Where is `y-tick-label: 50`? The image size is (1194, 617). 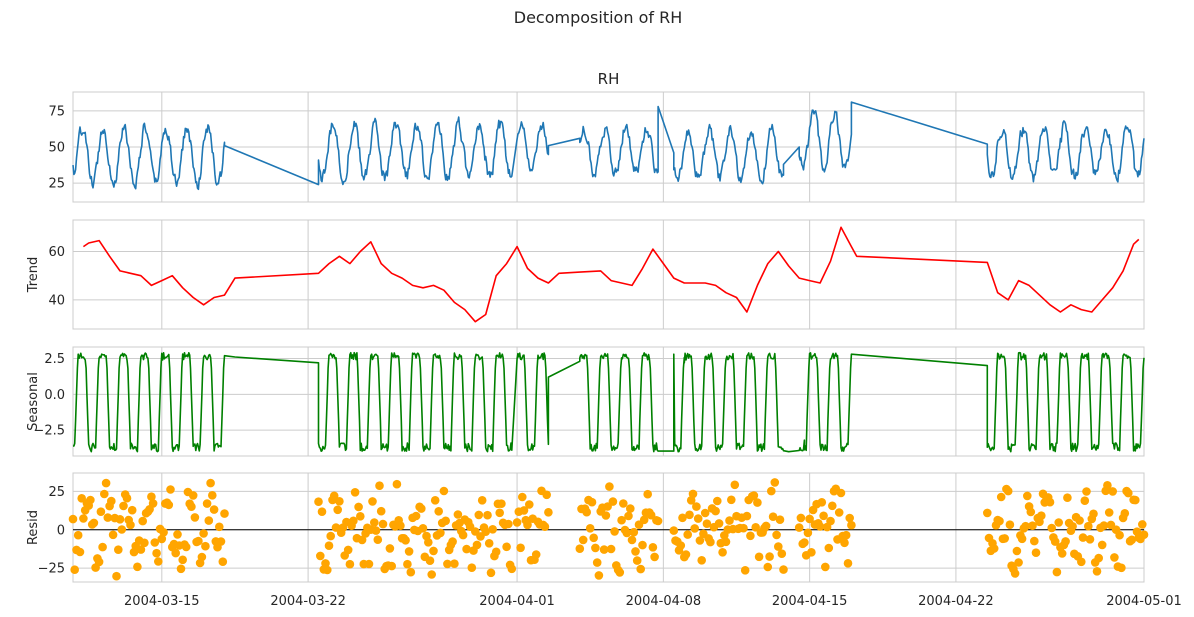
y-tick-label: 50 is located at coordinates (56, 148).